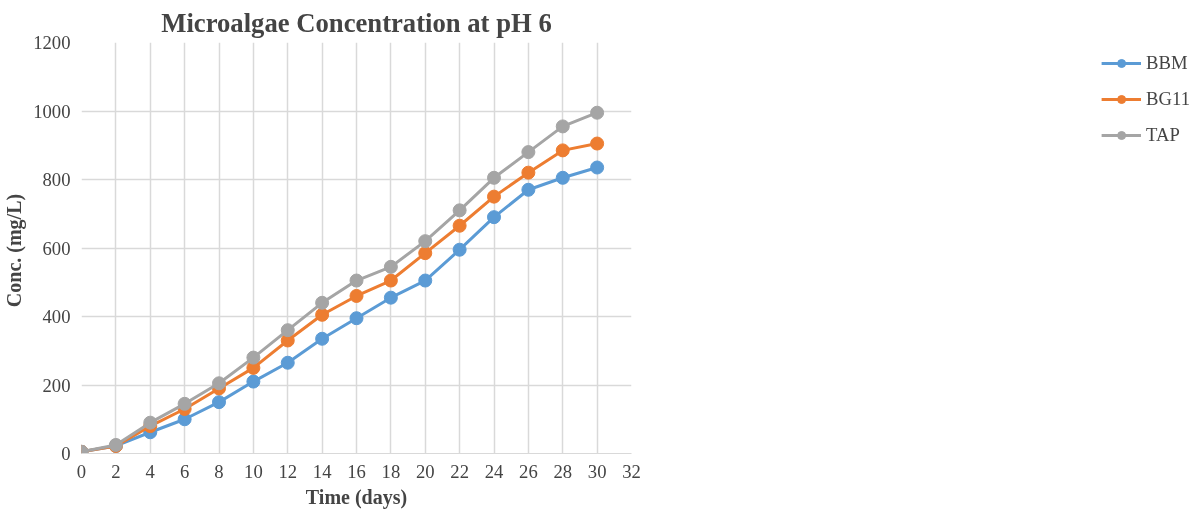  What do you see at coordinates (1163, 135) in the screenshot?
I see `legend-label: TAP` at bounding box center [1163, 135].